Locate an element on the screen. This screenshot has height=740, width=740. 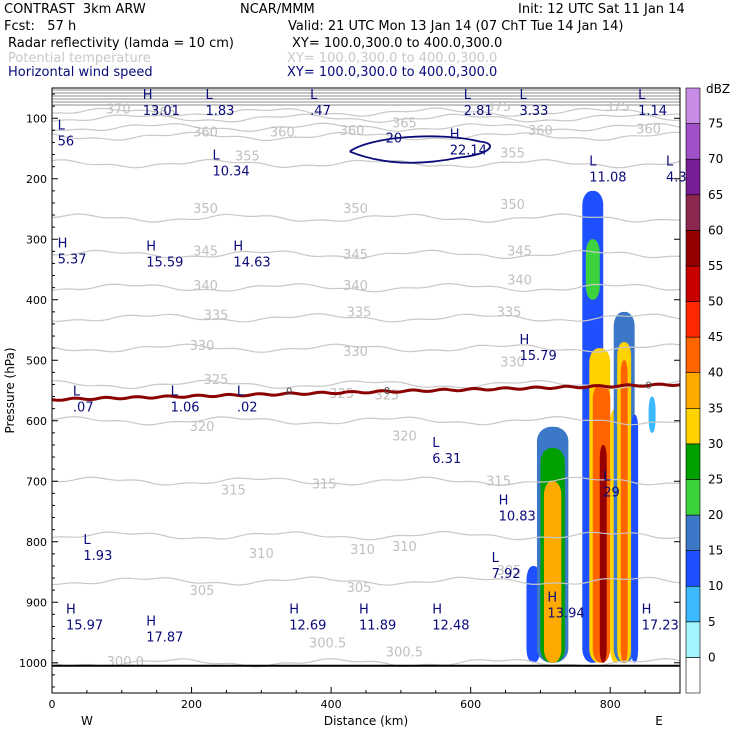
wind-extremum-value: 29 is located at coordinates (611, 492).